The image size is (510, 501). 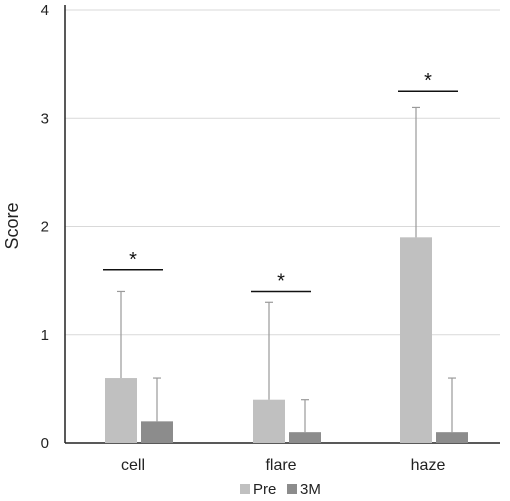 What do you see at coordinates (428, 81) in the screenshot?
I see `significance-star-haze: *` at bounding box center [428, 81].